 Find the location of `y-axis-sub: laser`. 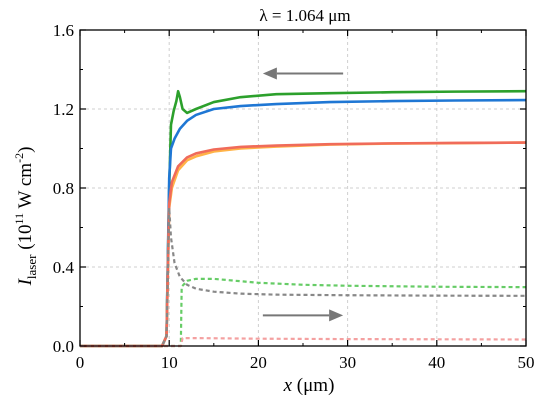

y-axis-sub: laser is located at coordinates (31, 266).